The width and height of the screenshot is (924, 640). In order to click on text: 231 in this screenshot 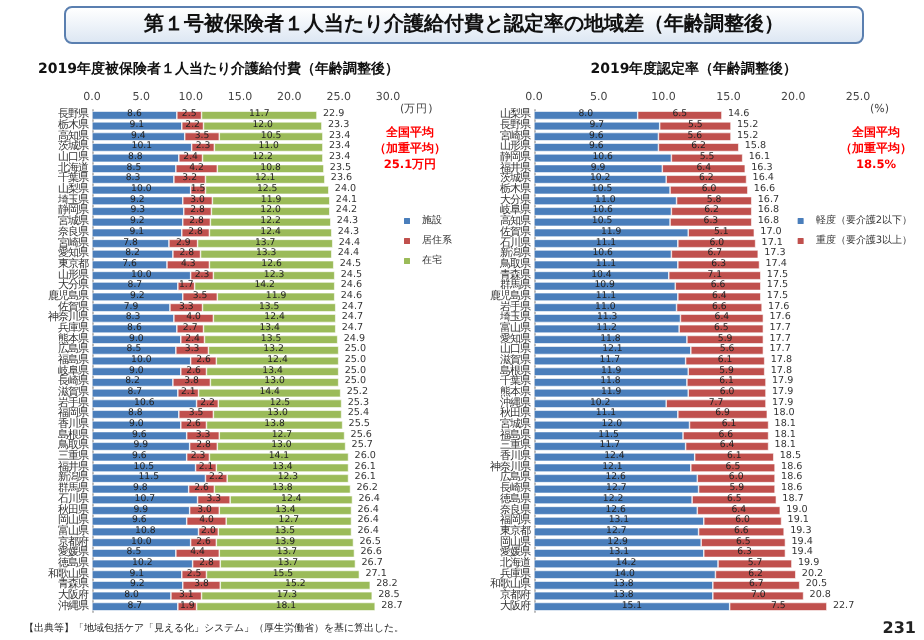, I will do `click(899, 628)`.